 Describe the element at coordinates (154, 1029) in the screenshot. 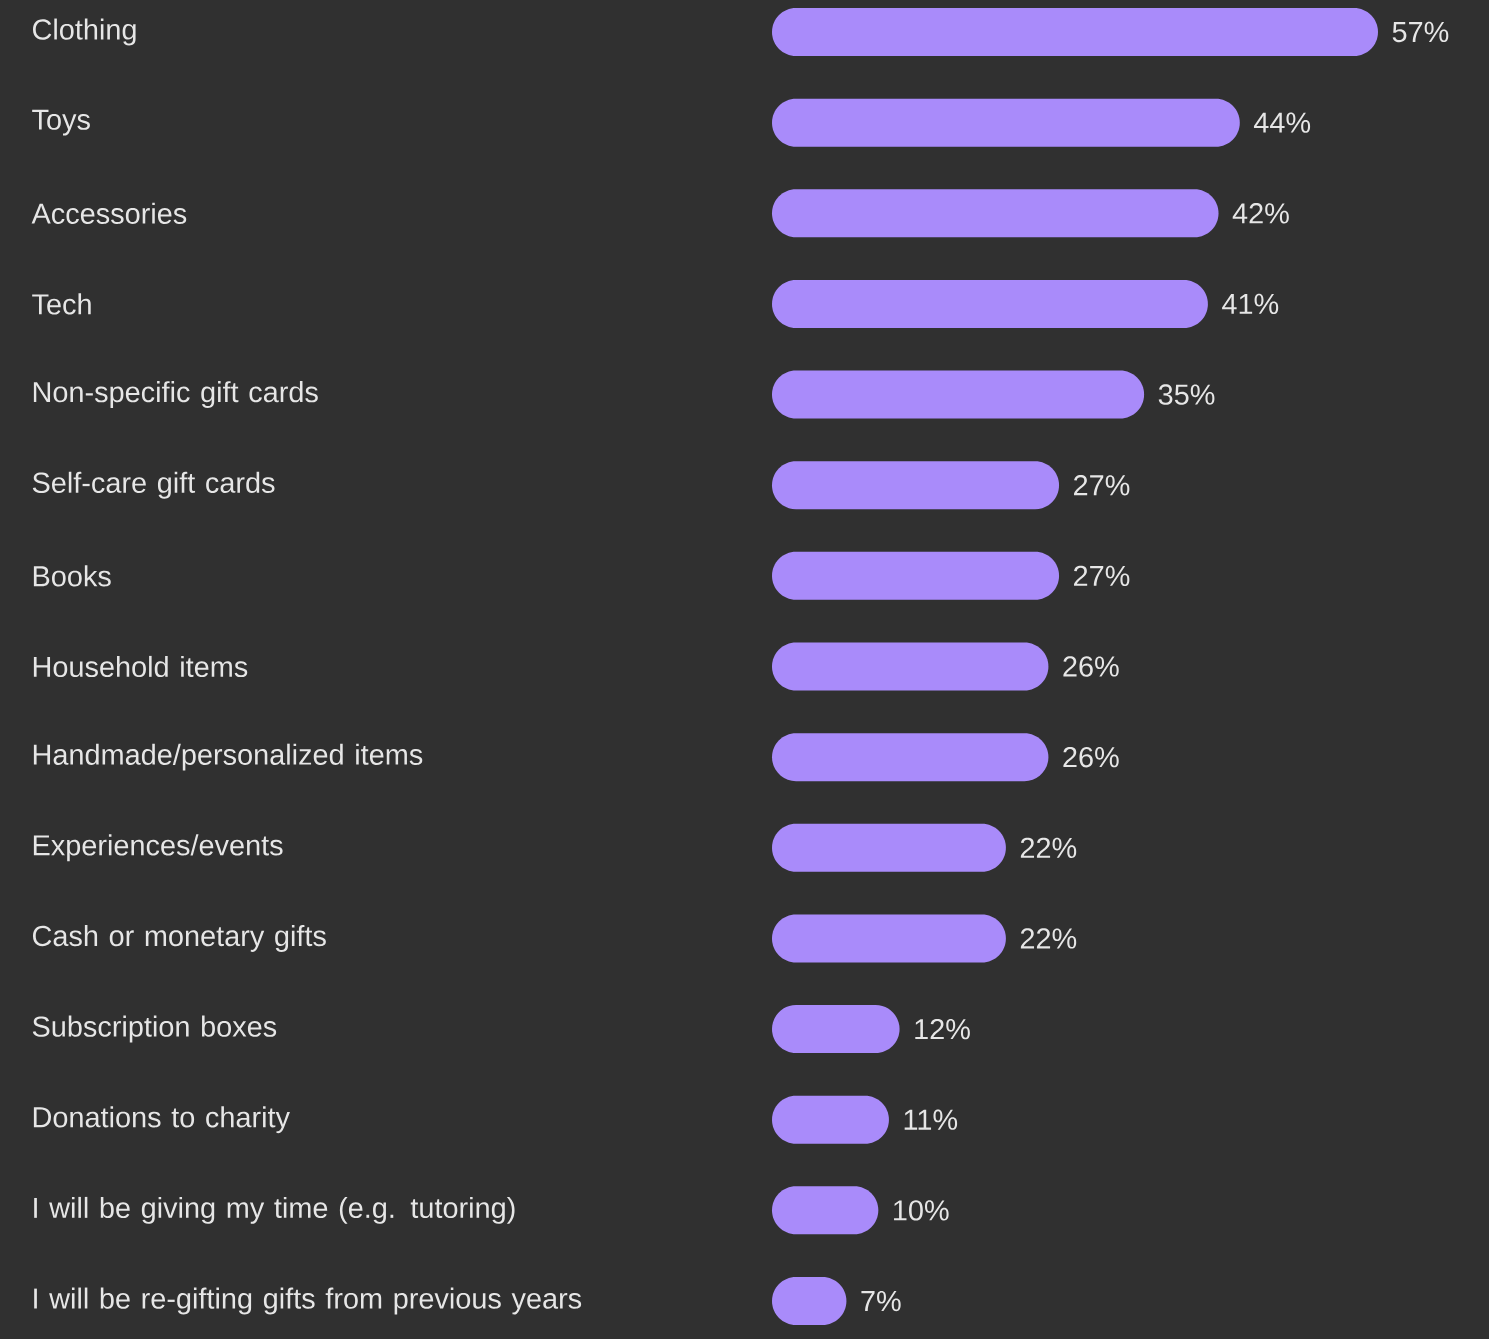

I see `y-tick-label: Subscription boxes` at that location.